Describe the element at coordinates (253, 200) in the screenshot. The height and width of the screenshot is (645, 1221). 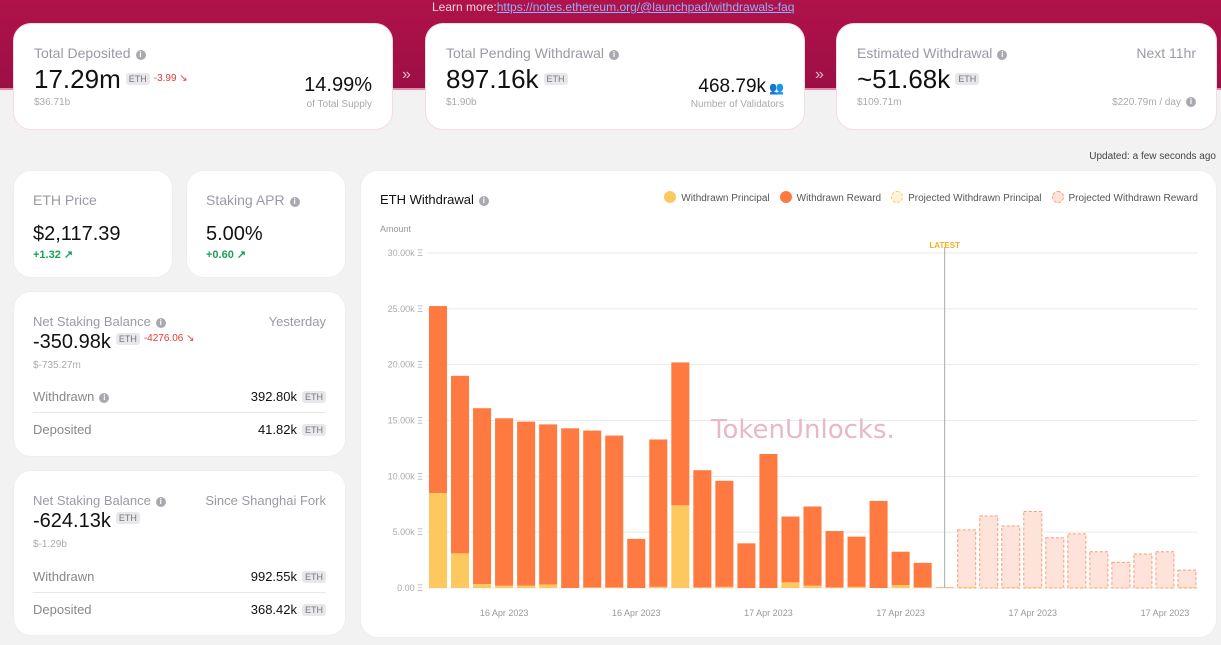
I see `apr-label: Staking APR i` at that location.